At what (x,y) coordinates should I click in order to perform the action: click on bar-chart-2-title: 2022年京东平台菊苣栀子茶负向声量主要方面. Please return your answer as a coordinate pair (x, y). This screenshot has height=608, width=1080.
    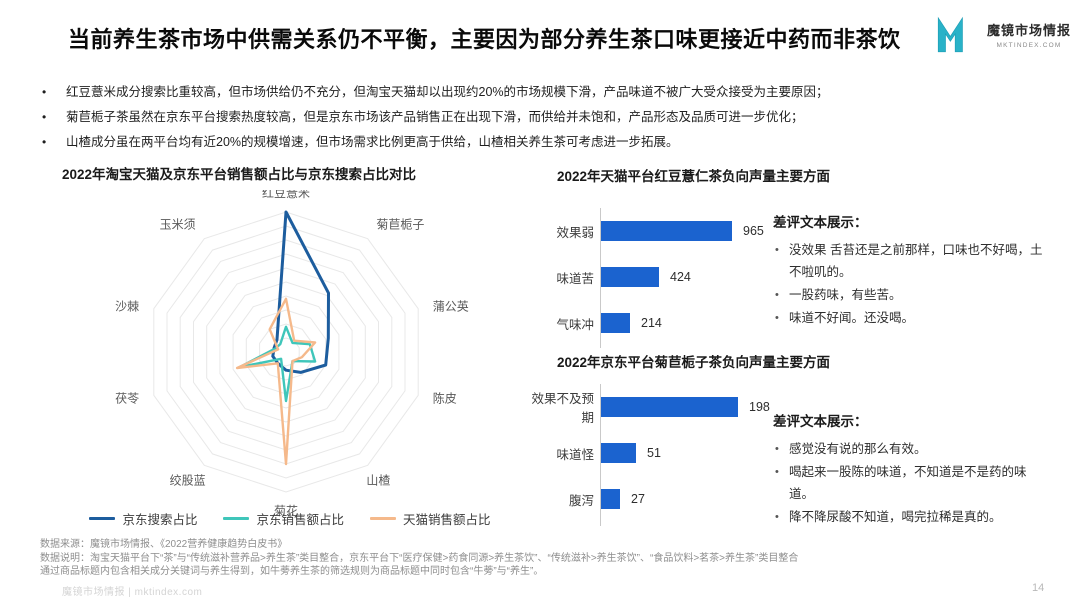
    Looking at the image, I should click on (694, 362).